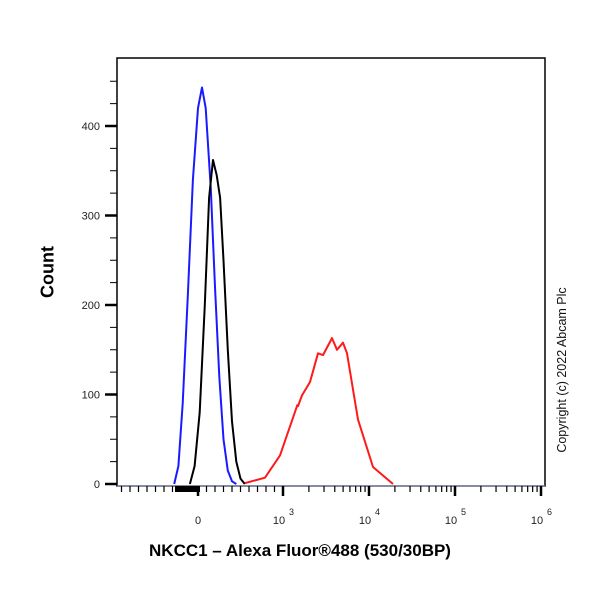 The image size is (600, 600). I want to click on x-tick-exponent: 4, so click(377, 512).